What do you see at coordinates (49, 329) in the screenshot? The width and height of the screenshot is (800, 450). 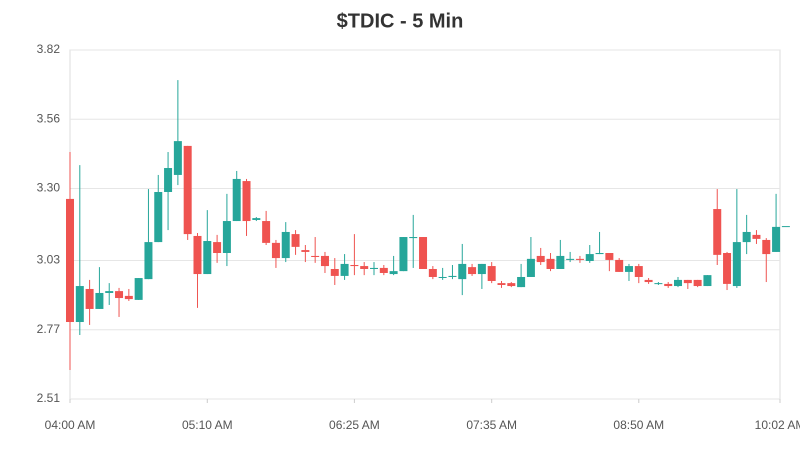 I see `y-tick-label: 2.77` at bounding box center [49, 329].